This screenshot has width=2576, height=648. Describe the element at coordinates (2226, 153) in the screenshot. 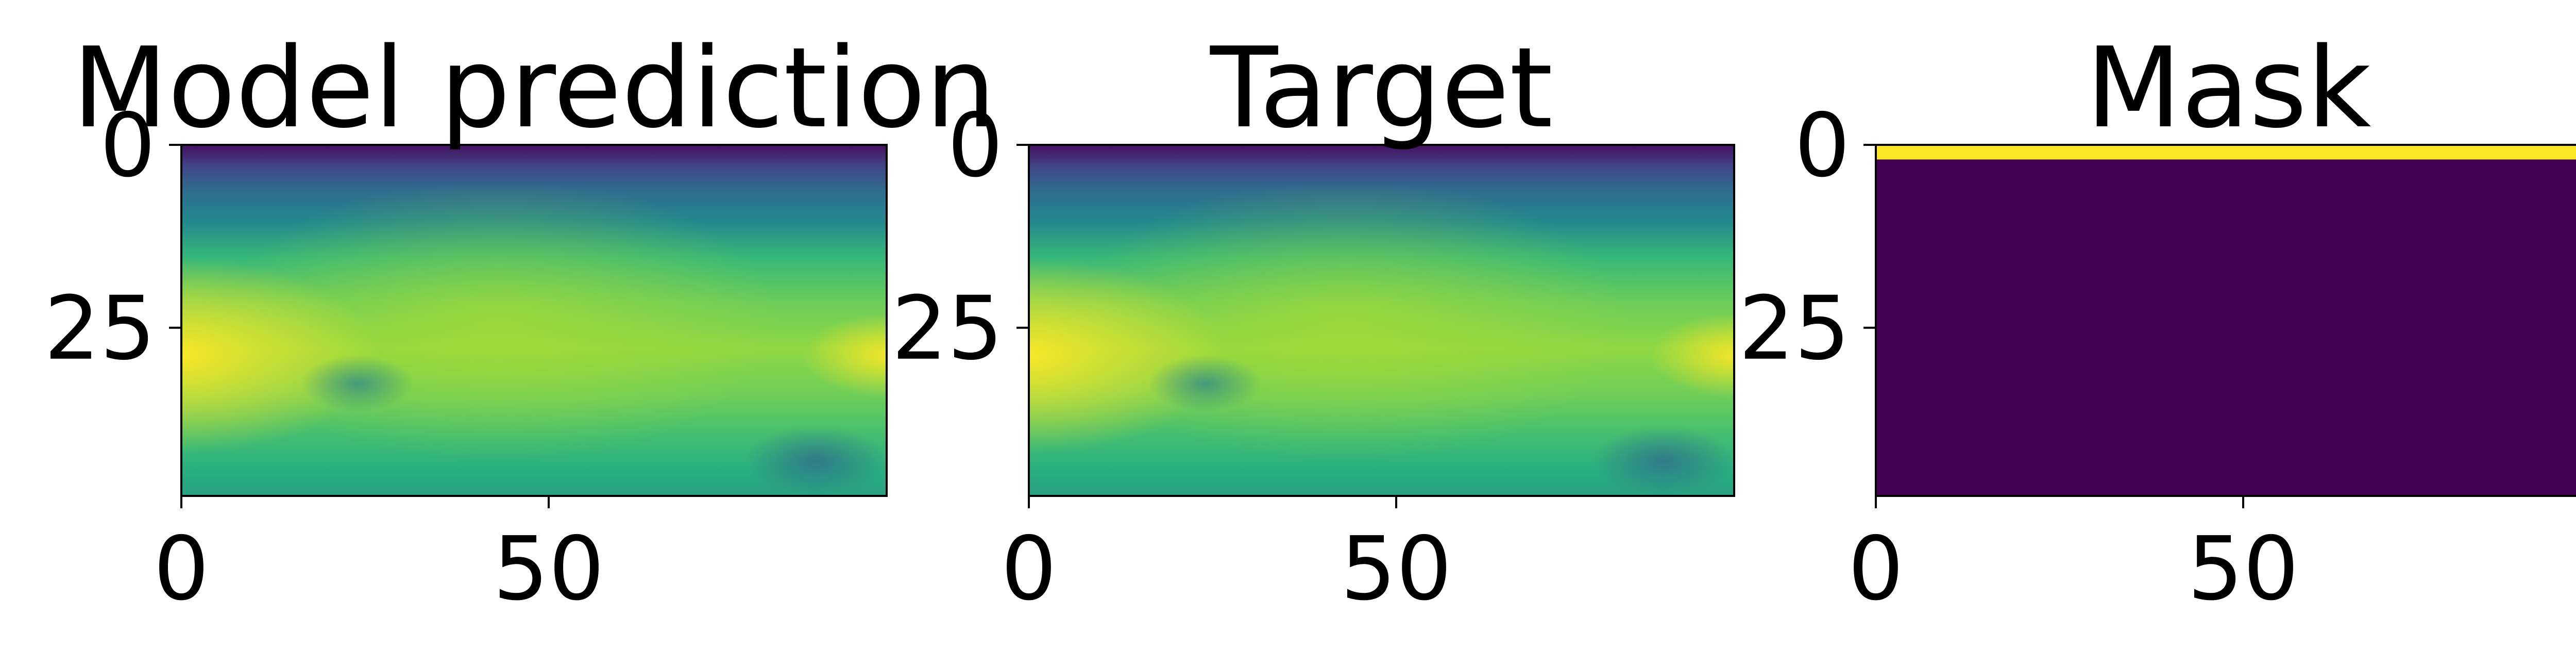

I see `mask-one-region` at that location.